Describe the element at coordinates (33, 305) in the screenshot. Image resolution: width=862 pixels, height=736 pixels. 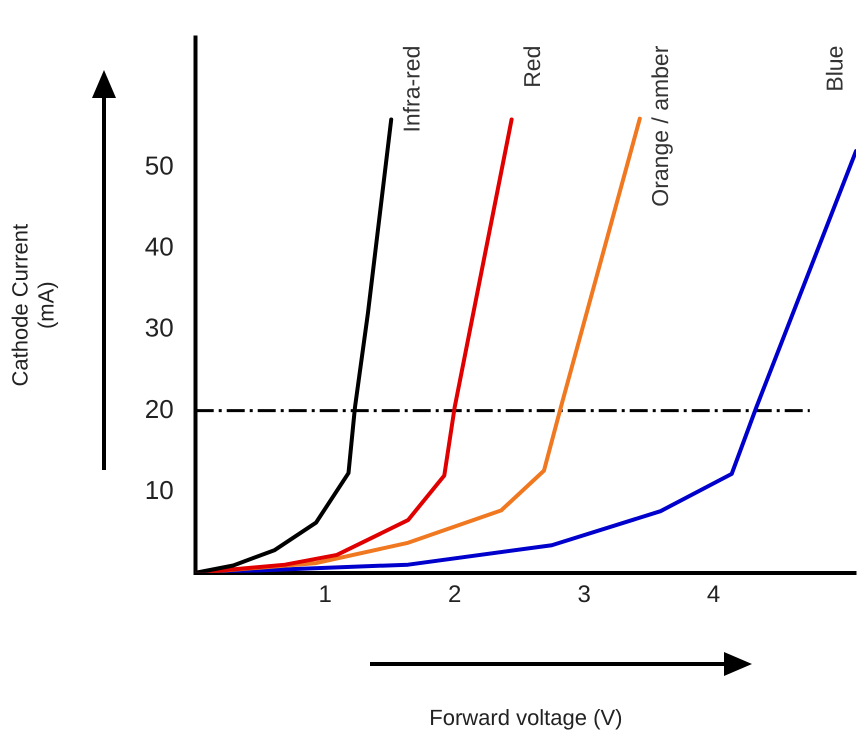
I see `y-axis-title: Cathode Current (mA)` at that location.